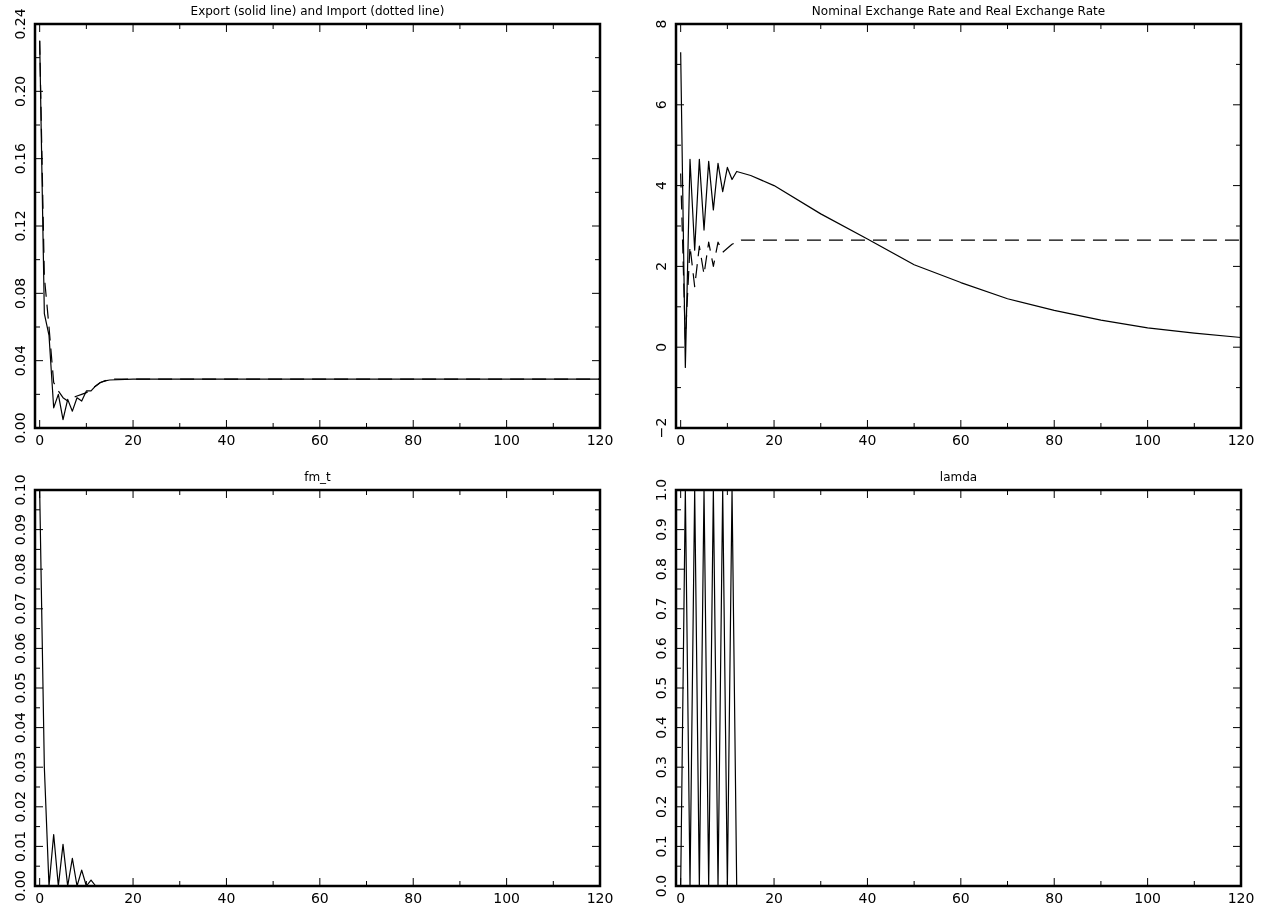 The width and height of the screenshot is (1269, 913). I want to click on y-tick-label: 0.1, so click(661, 846).